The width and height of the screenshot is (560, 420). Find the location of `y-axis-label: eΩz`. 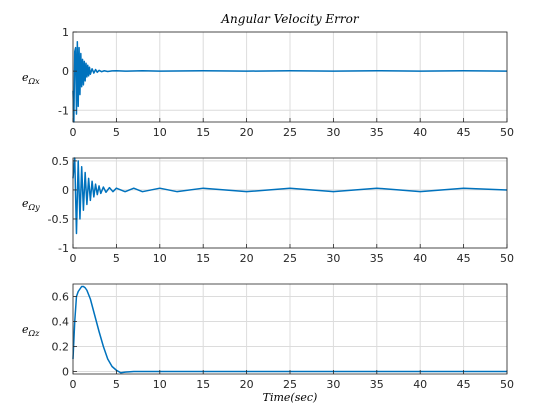

y-axis-label: eΩz is located at coordinates (31, 330).